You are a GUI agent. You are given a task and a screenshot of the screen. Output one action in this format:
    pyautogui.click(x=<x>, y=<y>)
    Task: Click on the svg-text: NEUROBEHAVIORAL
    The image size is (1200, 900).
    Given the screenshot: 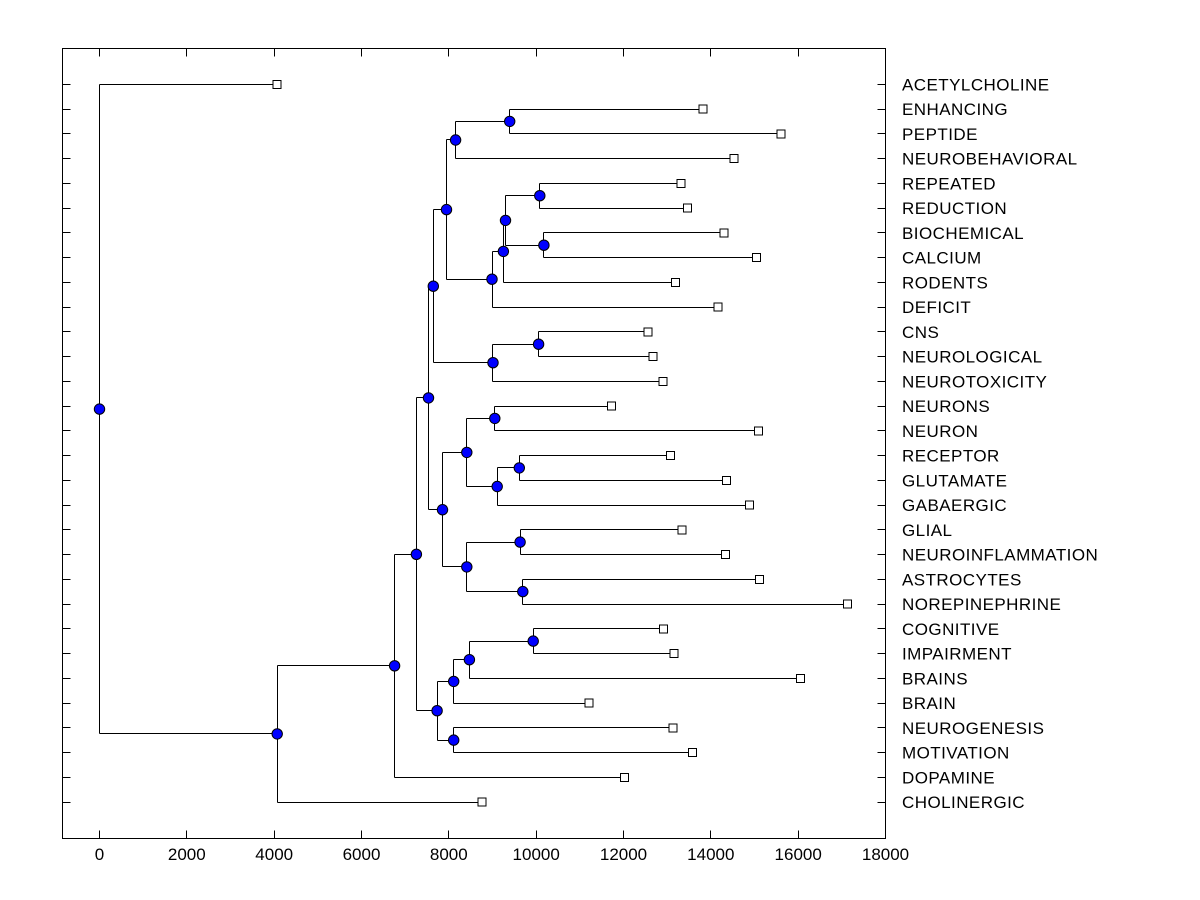 What is the action you would take?
    pyautogui.click(x=990, y=159)
    